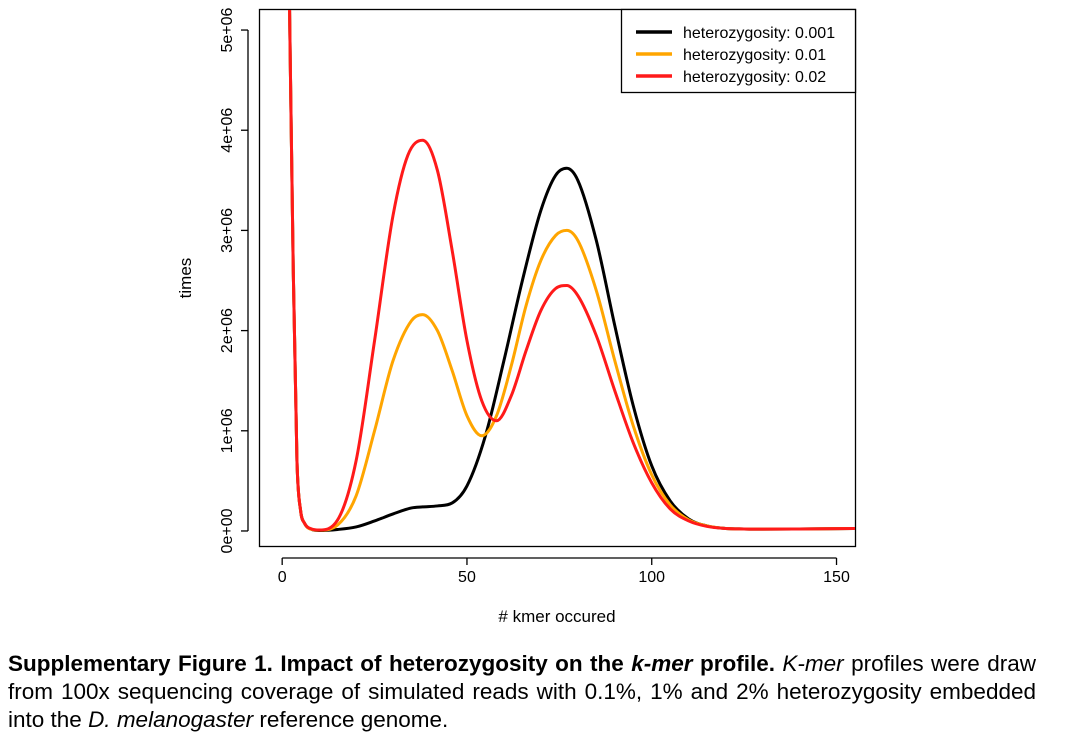  Describe the element at coordinates (556, 616) in the screenshot. I see `x-axis-label: # kmer occured` at that location.